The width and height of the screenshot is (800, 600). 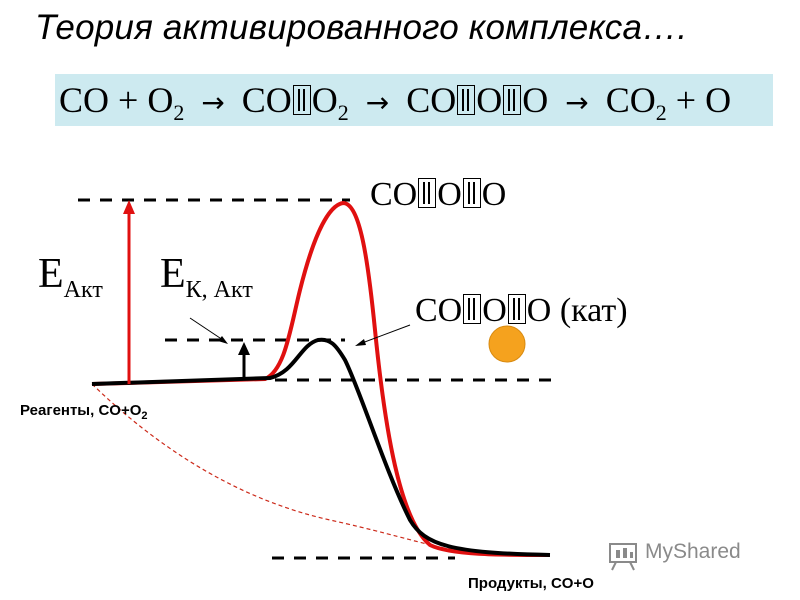 I want to click on catalyzed-complex-label: CO O O (кат), so click(x=521, y=311).